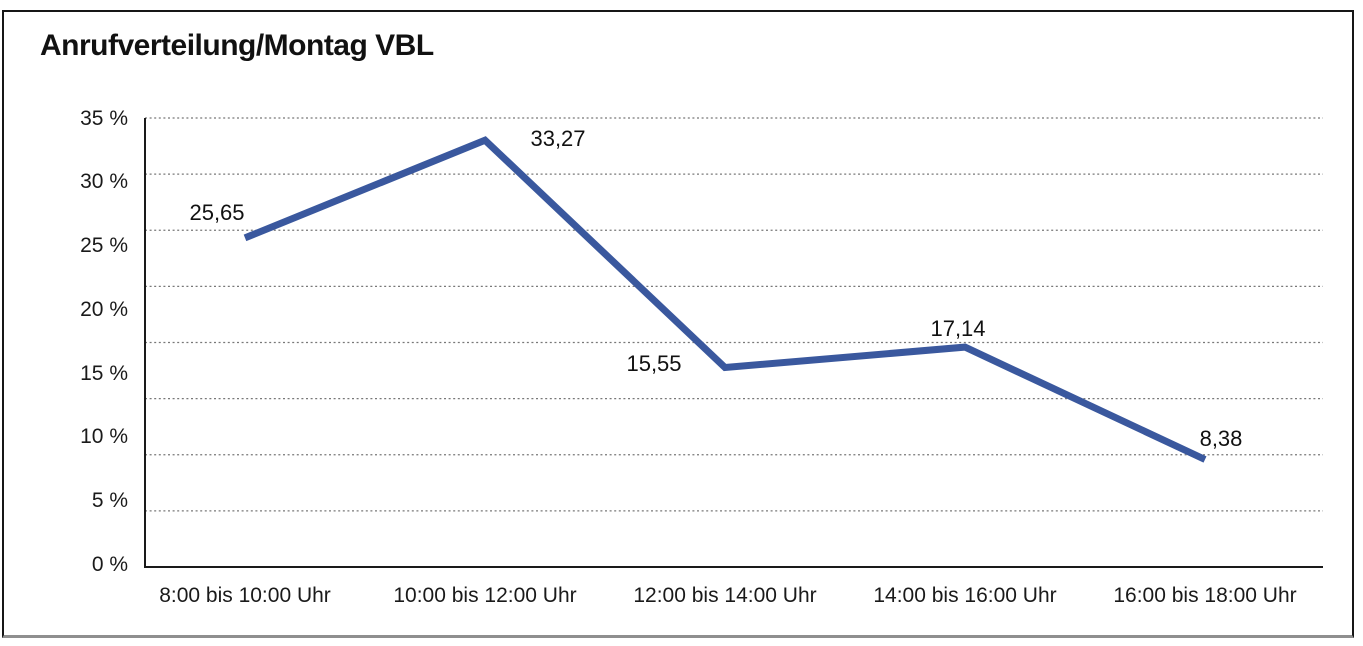 The width and height of the screenshot is (1363, 646). I want to click on data-point-label: 8,38, so click(1221, 438).